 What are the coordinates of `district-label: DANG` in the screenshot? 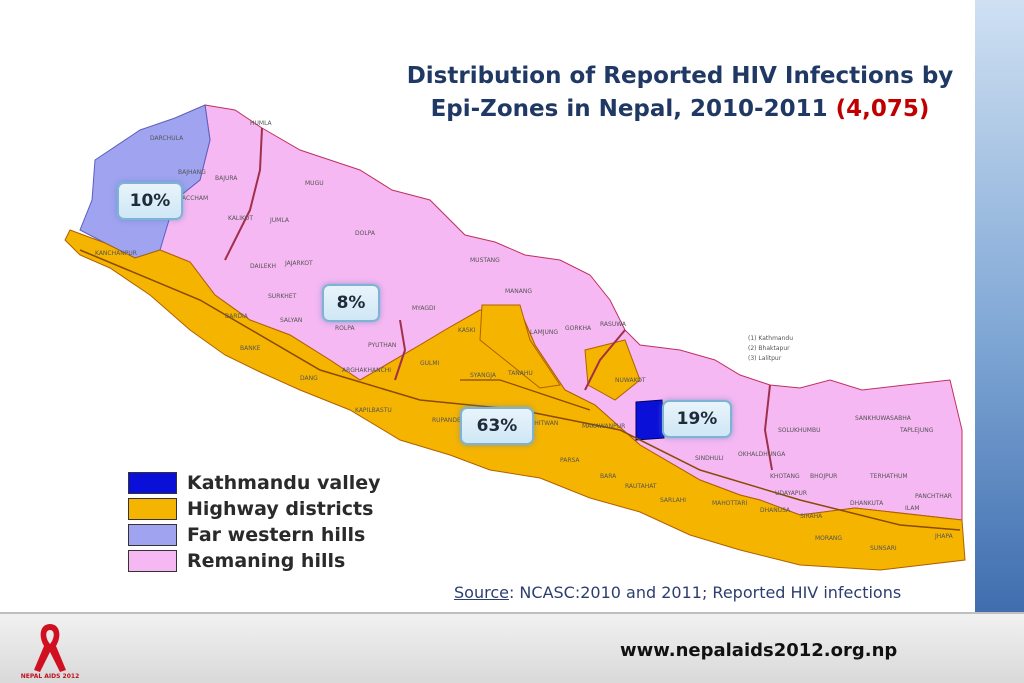 It's located at (309, 378).